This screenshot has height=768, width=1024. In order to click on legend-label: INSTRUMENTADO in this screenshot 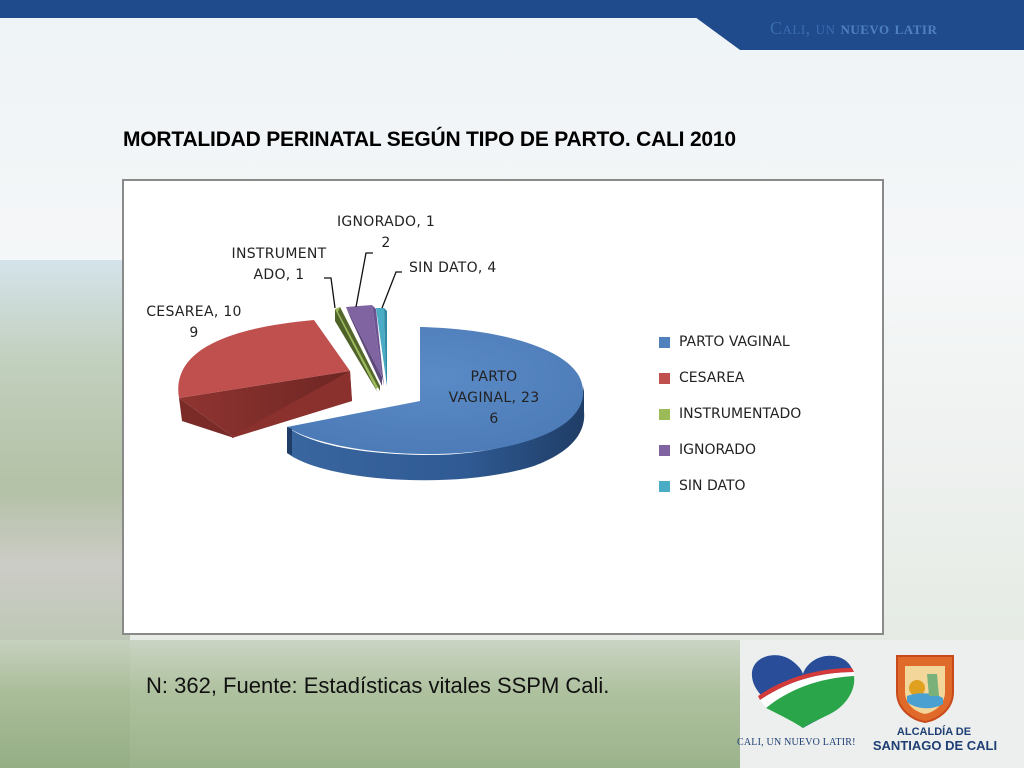, I will do `click(740, 414)`.